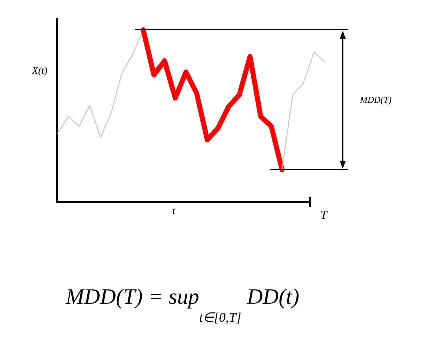  I want to click on y-axis-title: X(t), so click(39, 71).